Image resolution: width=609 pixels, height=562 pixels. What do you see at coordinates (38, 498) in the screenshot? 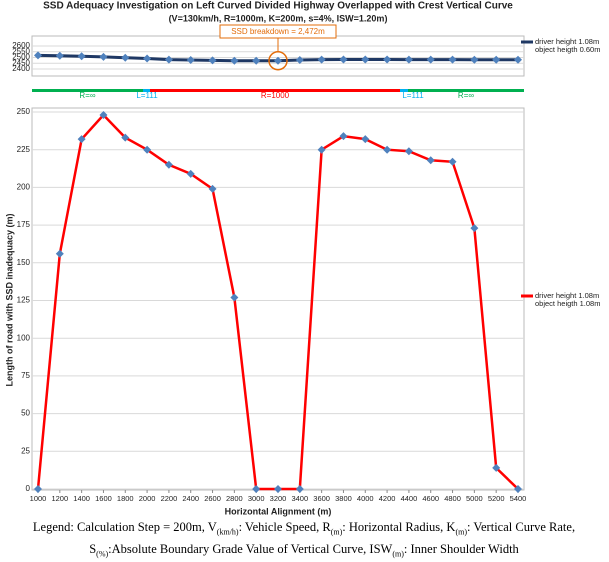
I see `x-tick-label: 1000` at bounding box center [38, 498].